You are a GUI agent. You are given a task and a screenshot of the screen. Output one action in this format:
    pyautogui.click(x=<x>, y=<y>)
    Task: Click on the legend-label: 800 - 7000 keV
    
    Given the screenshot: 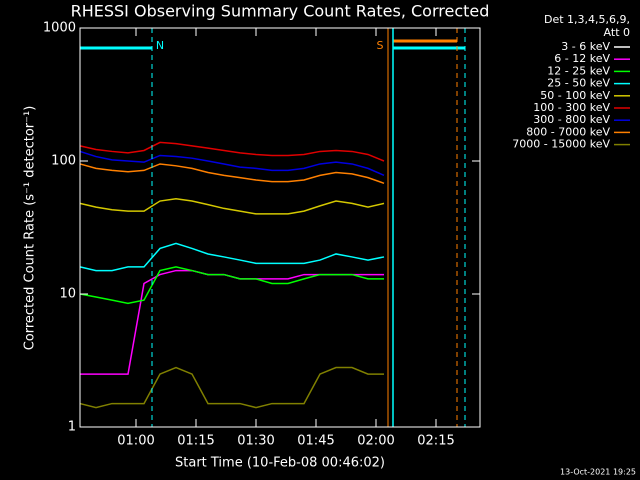 What is the action you would take?
    pyautogui.click(x=568, y=131)
    